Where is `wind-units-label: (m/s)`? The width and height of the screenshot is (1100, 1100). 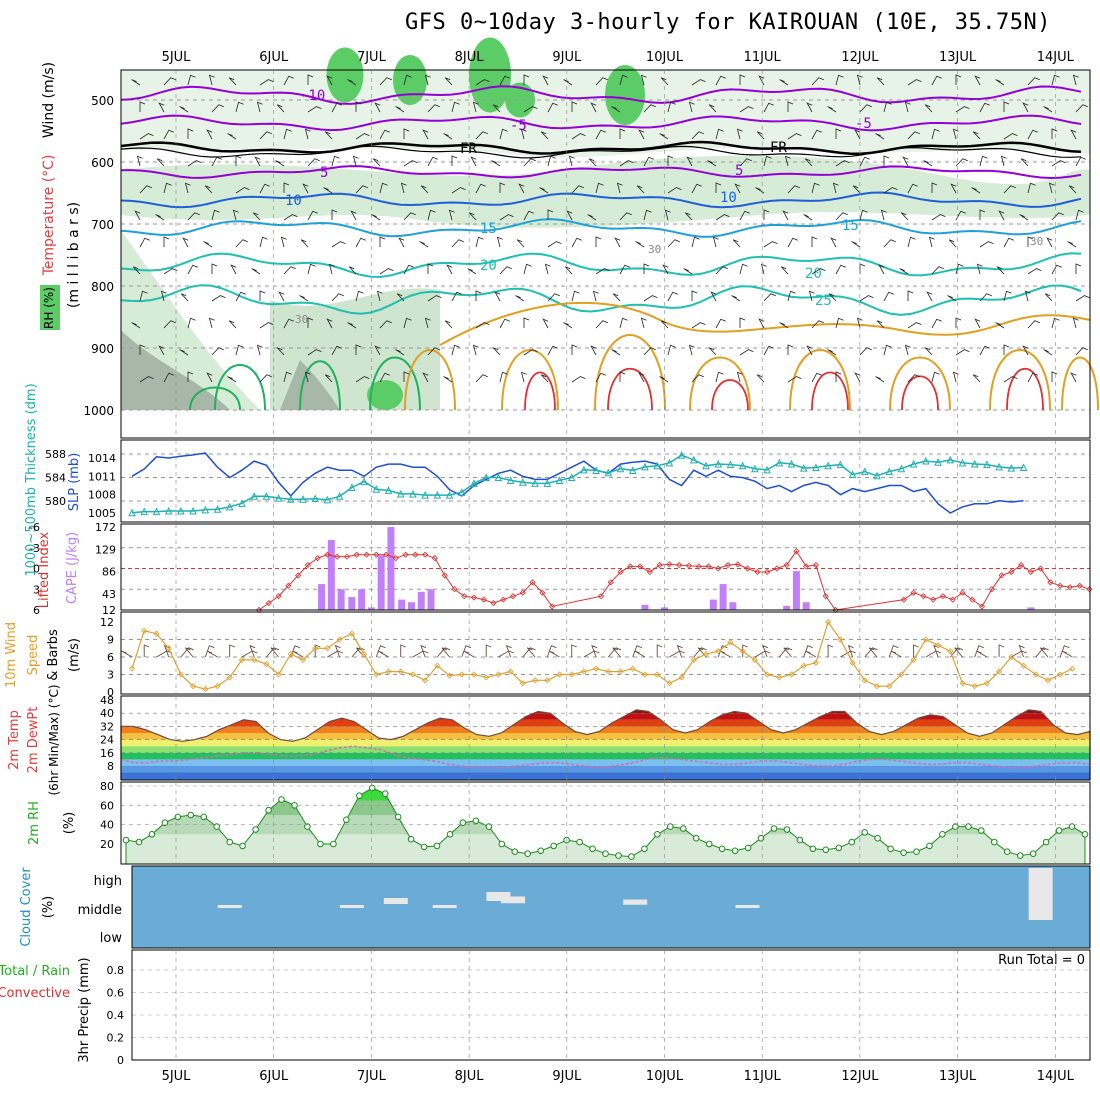
wind-units-label: (m/s) is located at coordinates (74, 655).